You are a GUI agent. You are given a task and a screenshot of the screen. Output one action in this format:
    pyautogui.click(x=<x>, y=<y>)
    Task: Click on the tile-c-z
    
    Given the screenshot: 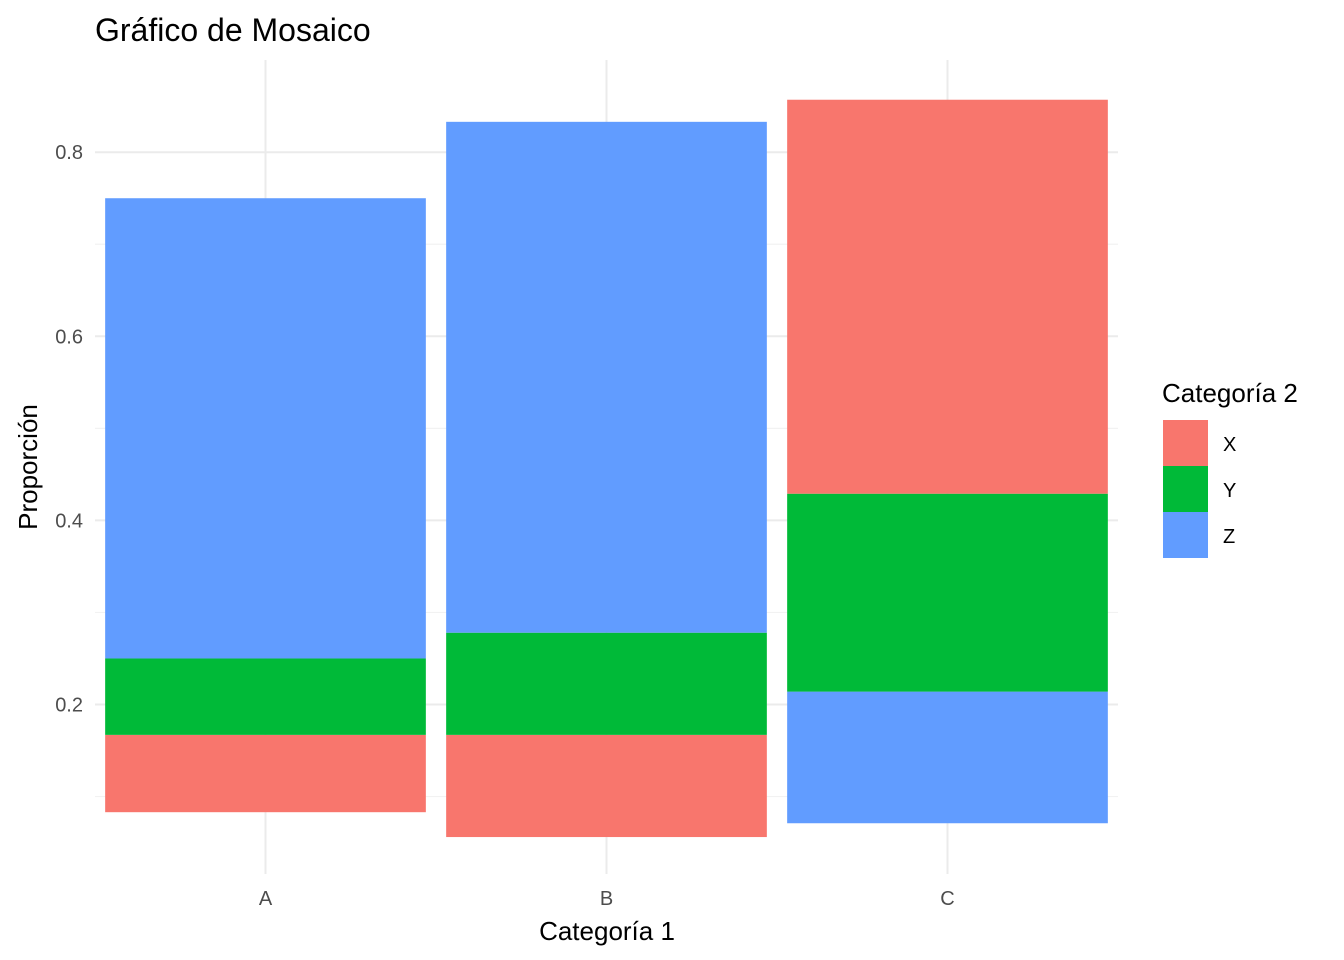 What is the action you would take?
    pyautogui.click(x=947, y=757)
    